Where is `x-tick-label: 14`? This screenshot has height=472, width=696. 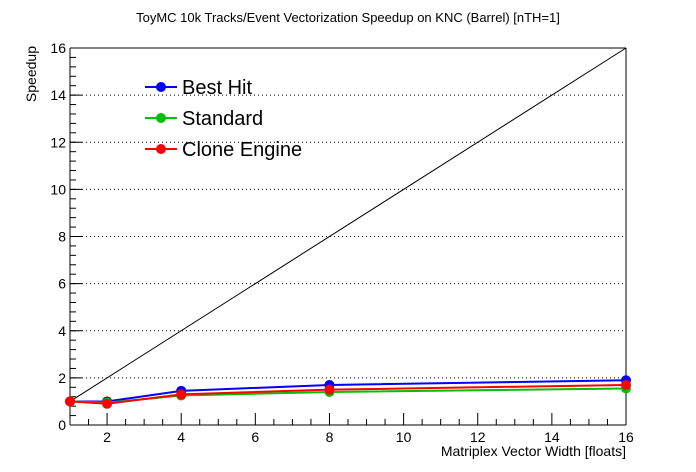 x-tick-label: 14 is located at coordinates (552, 437).